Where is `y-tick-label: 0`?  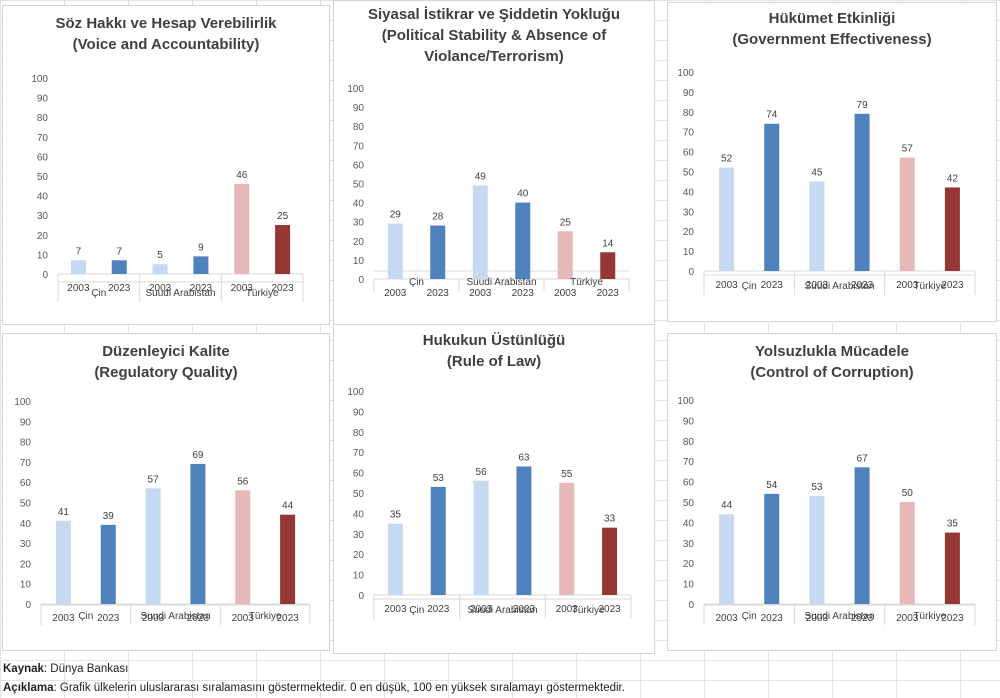 y-tick-label: 0 is located at coordinates (361, 280).